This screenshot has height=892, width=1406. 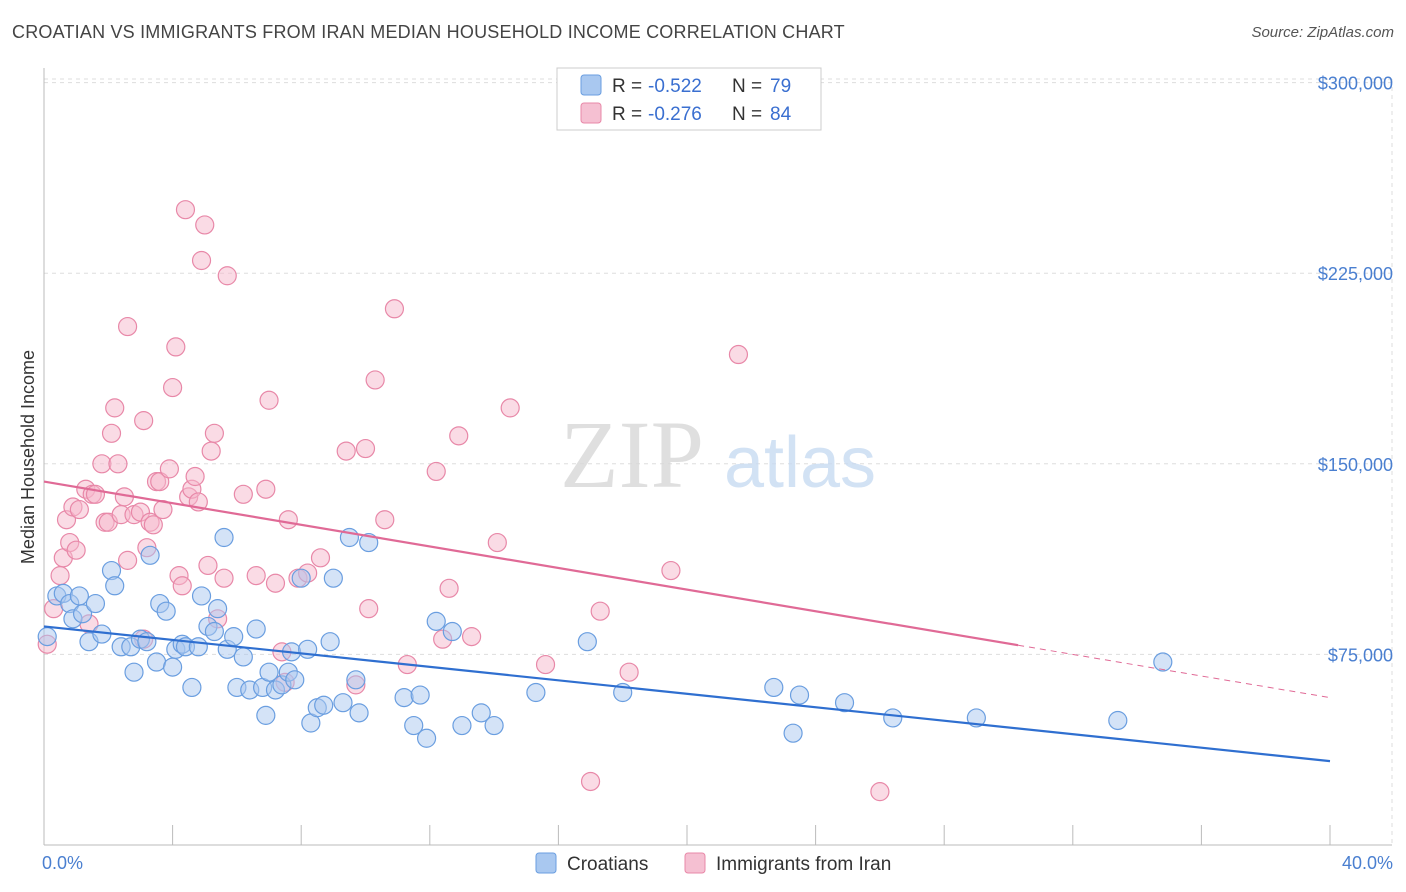 What do you see at coordinates (1355, 84) in the screenshot?
I see `y-tick-label: $300,000` at bounding box center [1355, 84].